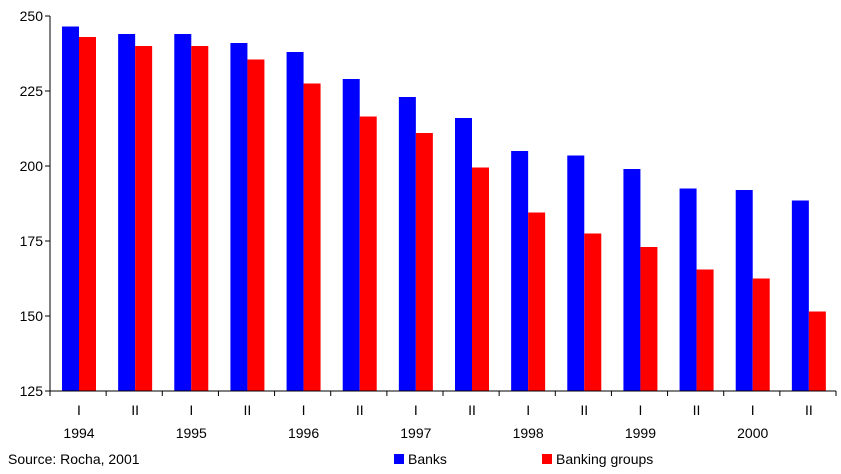 This screenshot has width=841, height=474. Describe the element at coordinates (547, 459) in the screenshot. I see `legend-swatch-banking-groups` at that location.